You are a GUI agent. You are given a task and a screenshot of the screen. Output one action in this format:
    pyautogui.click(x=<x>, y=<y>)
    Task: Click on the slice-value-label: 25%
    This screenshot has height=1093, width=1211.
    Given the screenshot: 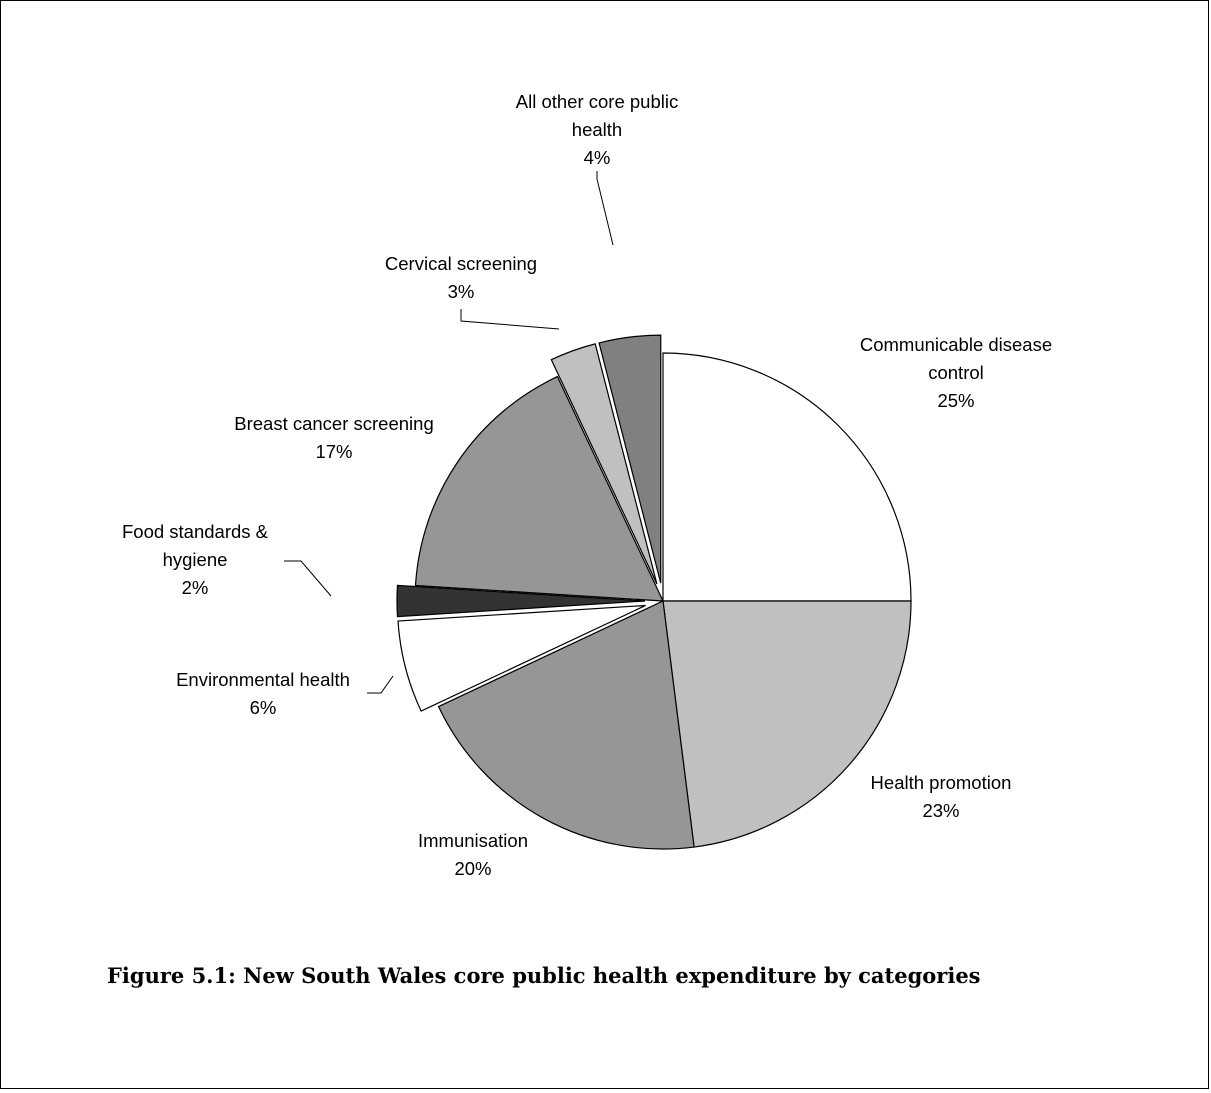 What is the action you would take?
    pyautogui.click(x=955, y=400)
    